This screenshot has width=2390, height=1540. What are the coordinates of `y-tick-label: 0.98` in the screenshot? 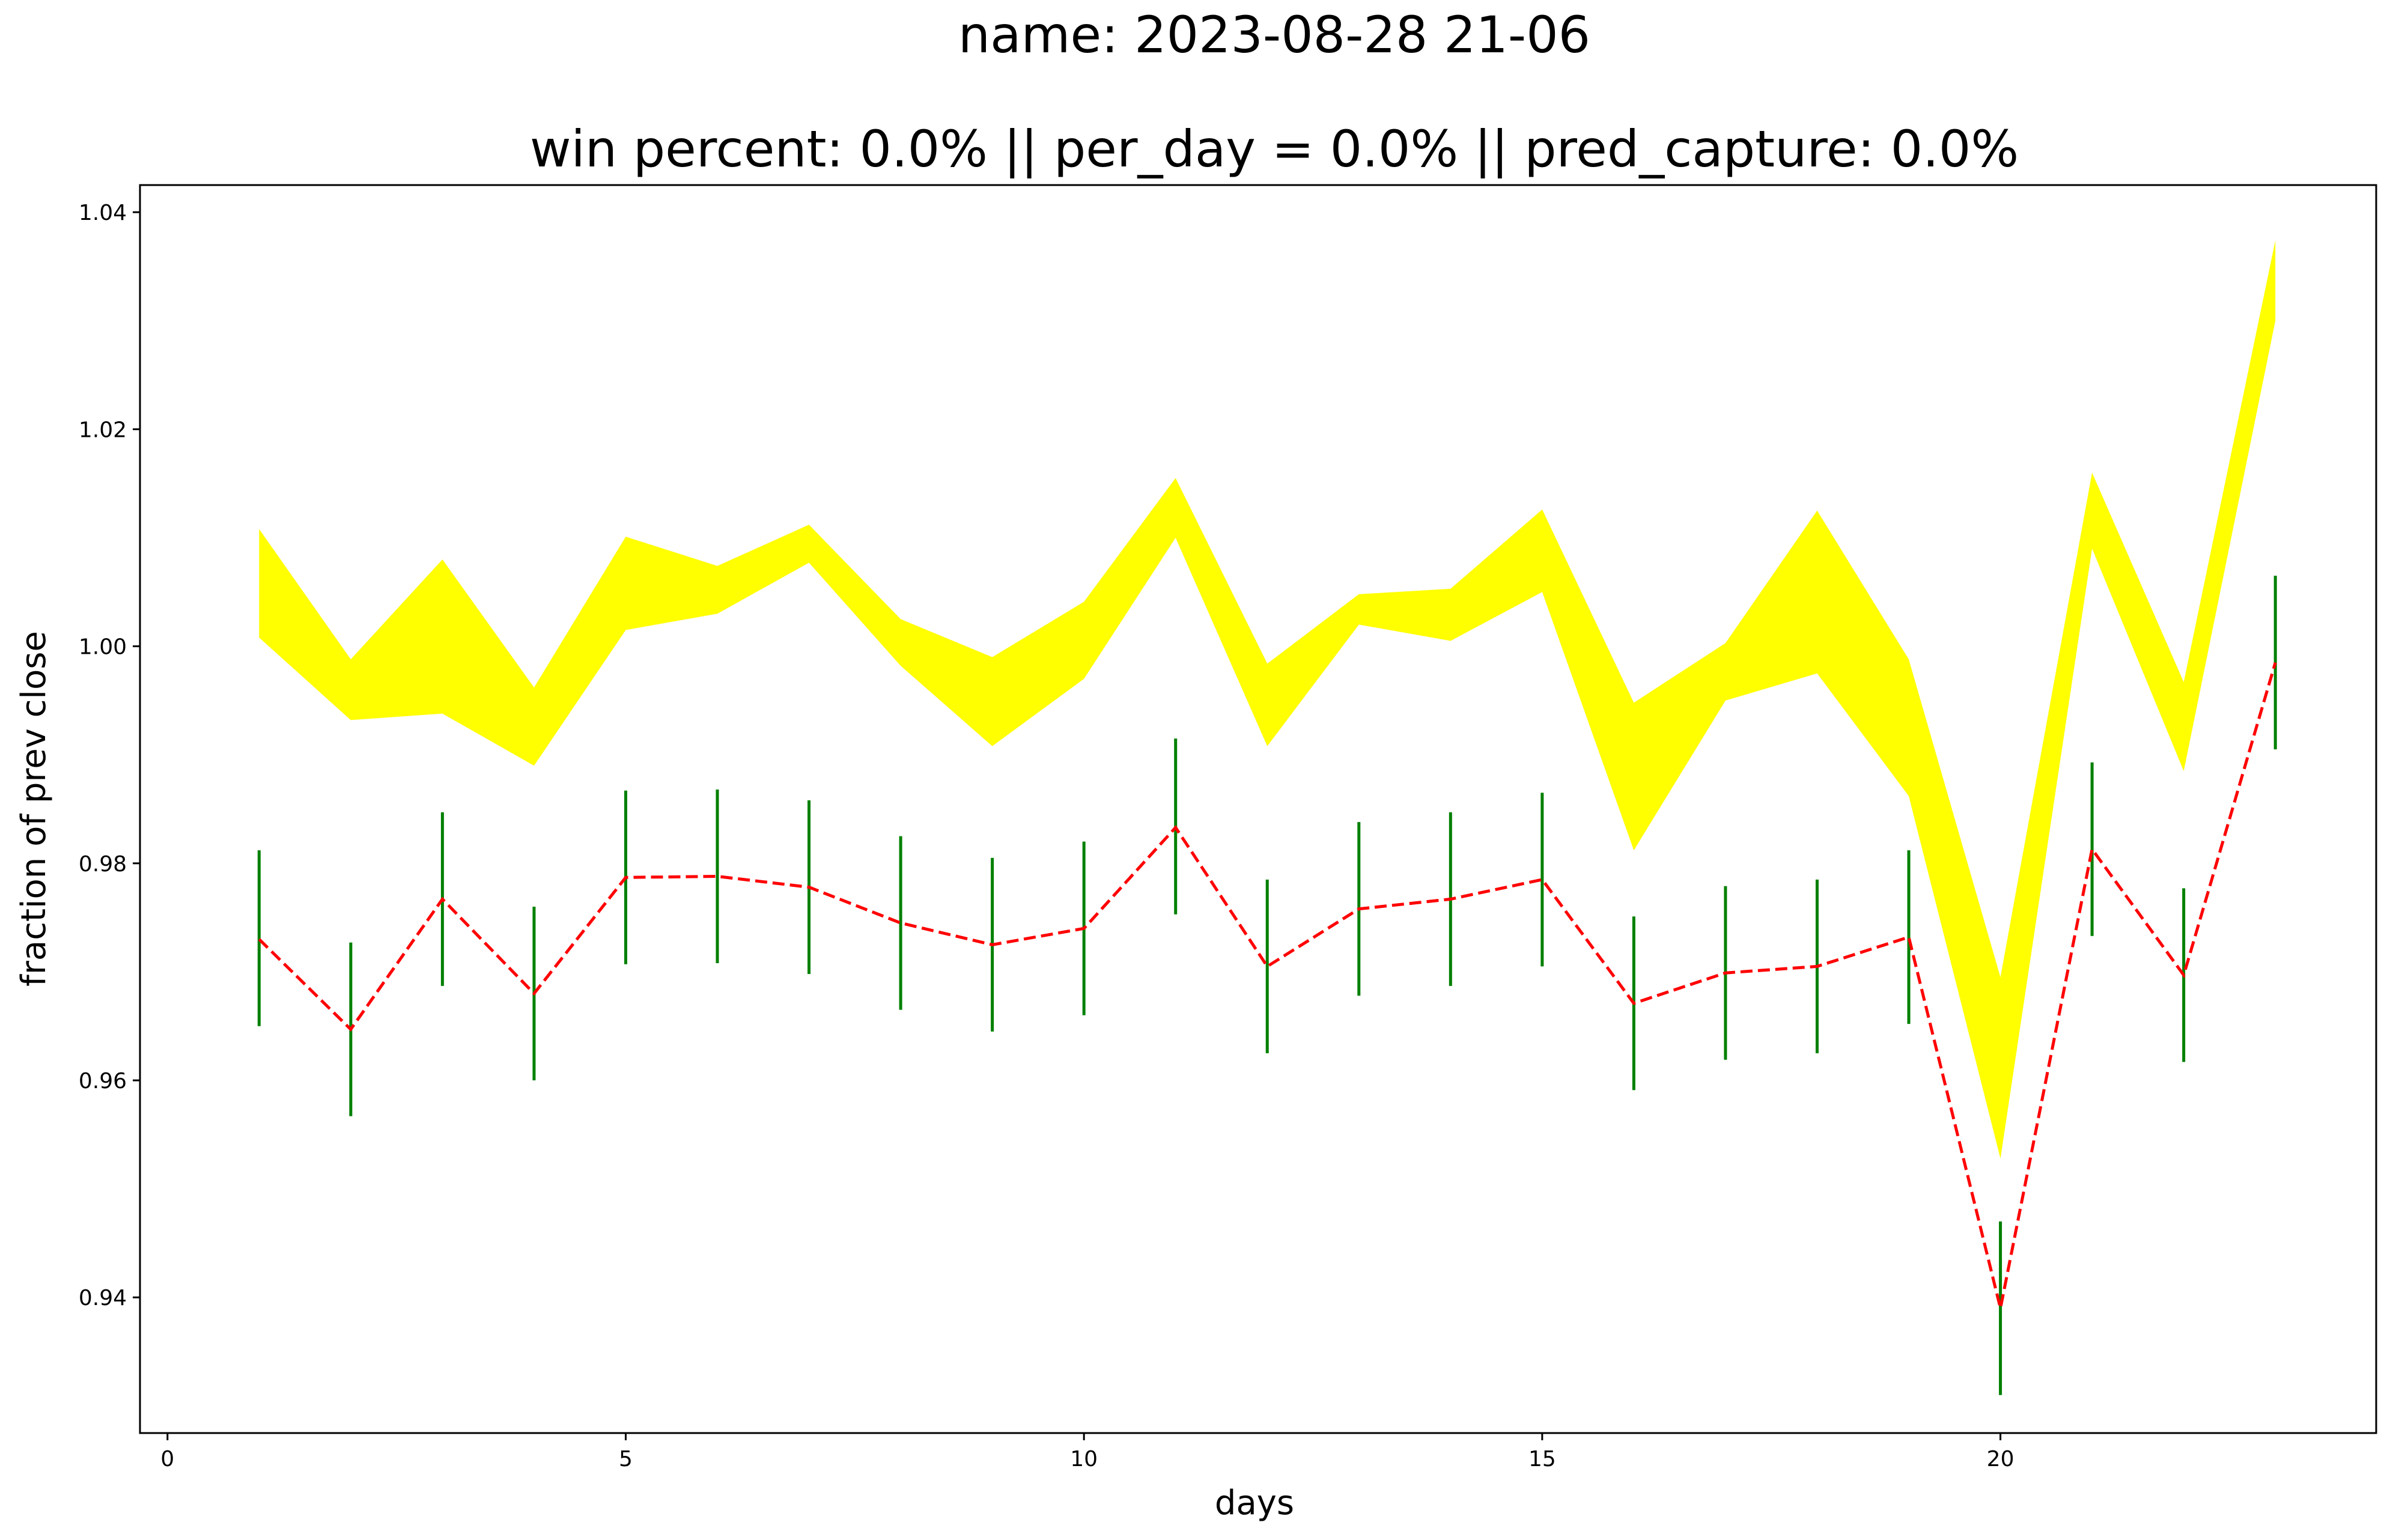 It's located at (103, 865).